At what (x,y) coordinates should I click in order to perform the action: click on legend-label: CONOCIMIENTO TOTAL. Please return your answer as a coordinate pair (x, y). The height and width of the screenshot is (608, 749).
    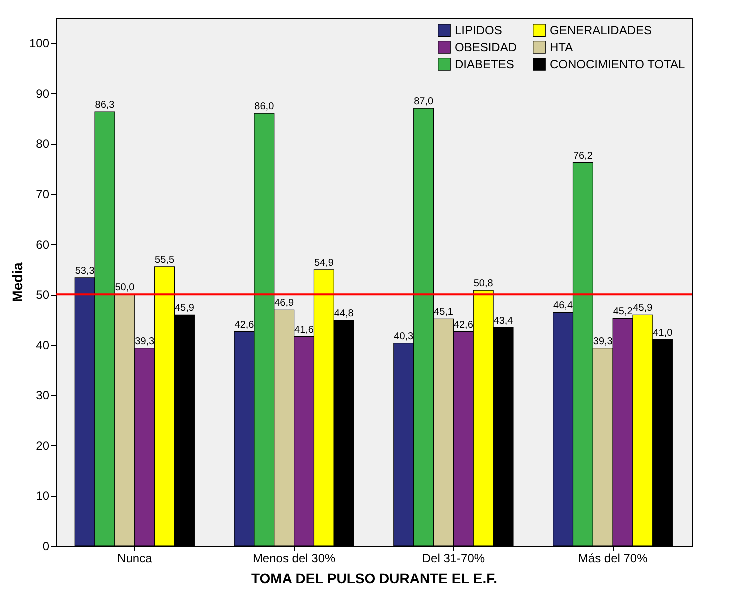
    Looking at the image, I should click on (618, 65).